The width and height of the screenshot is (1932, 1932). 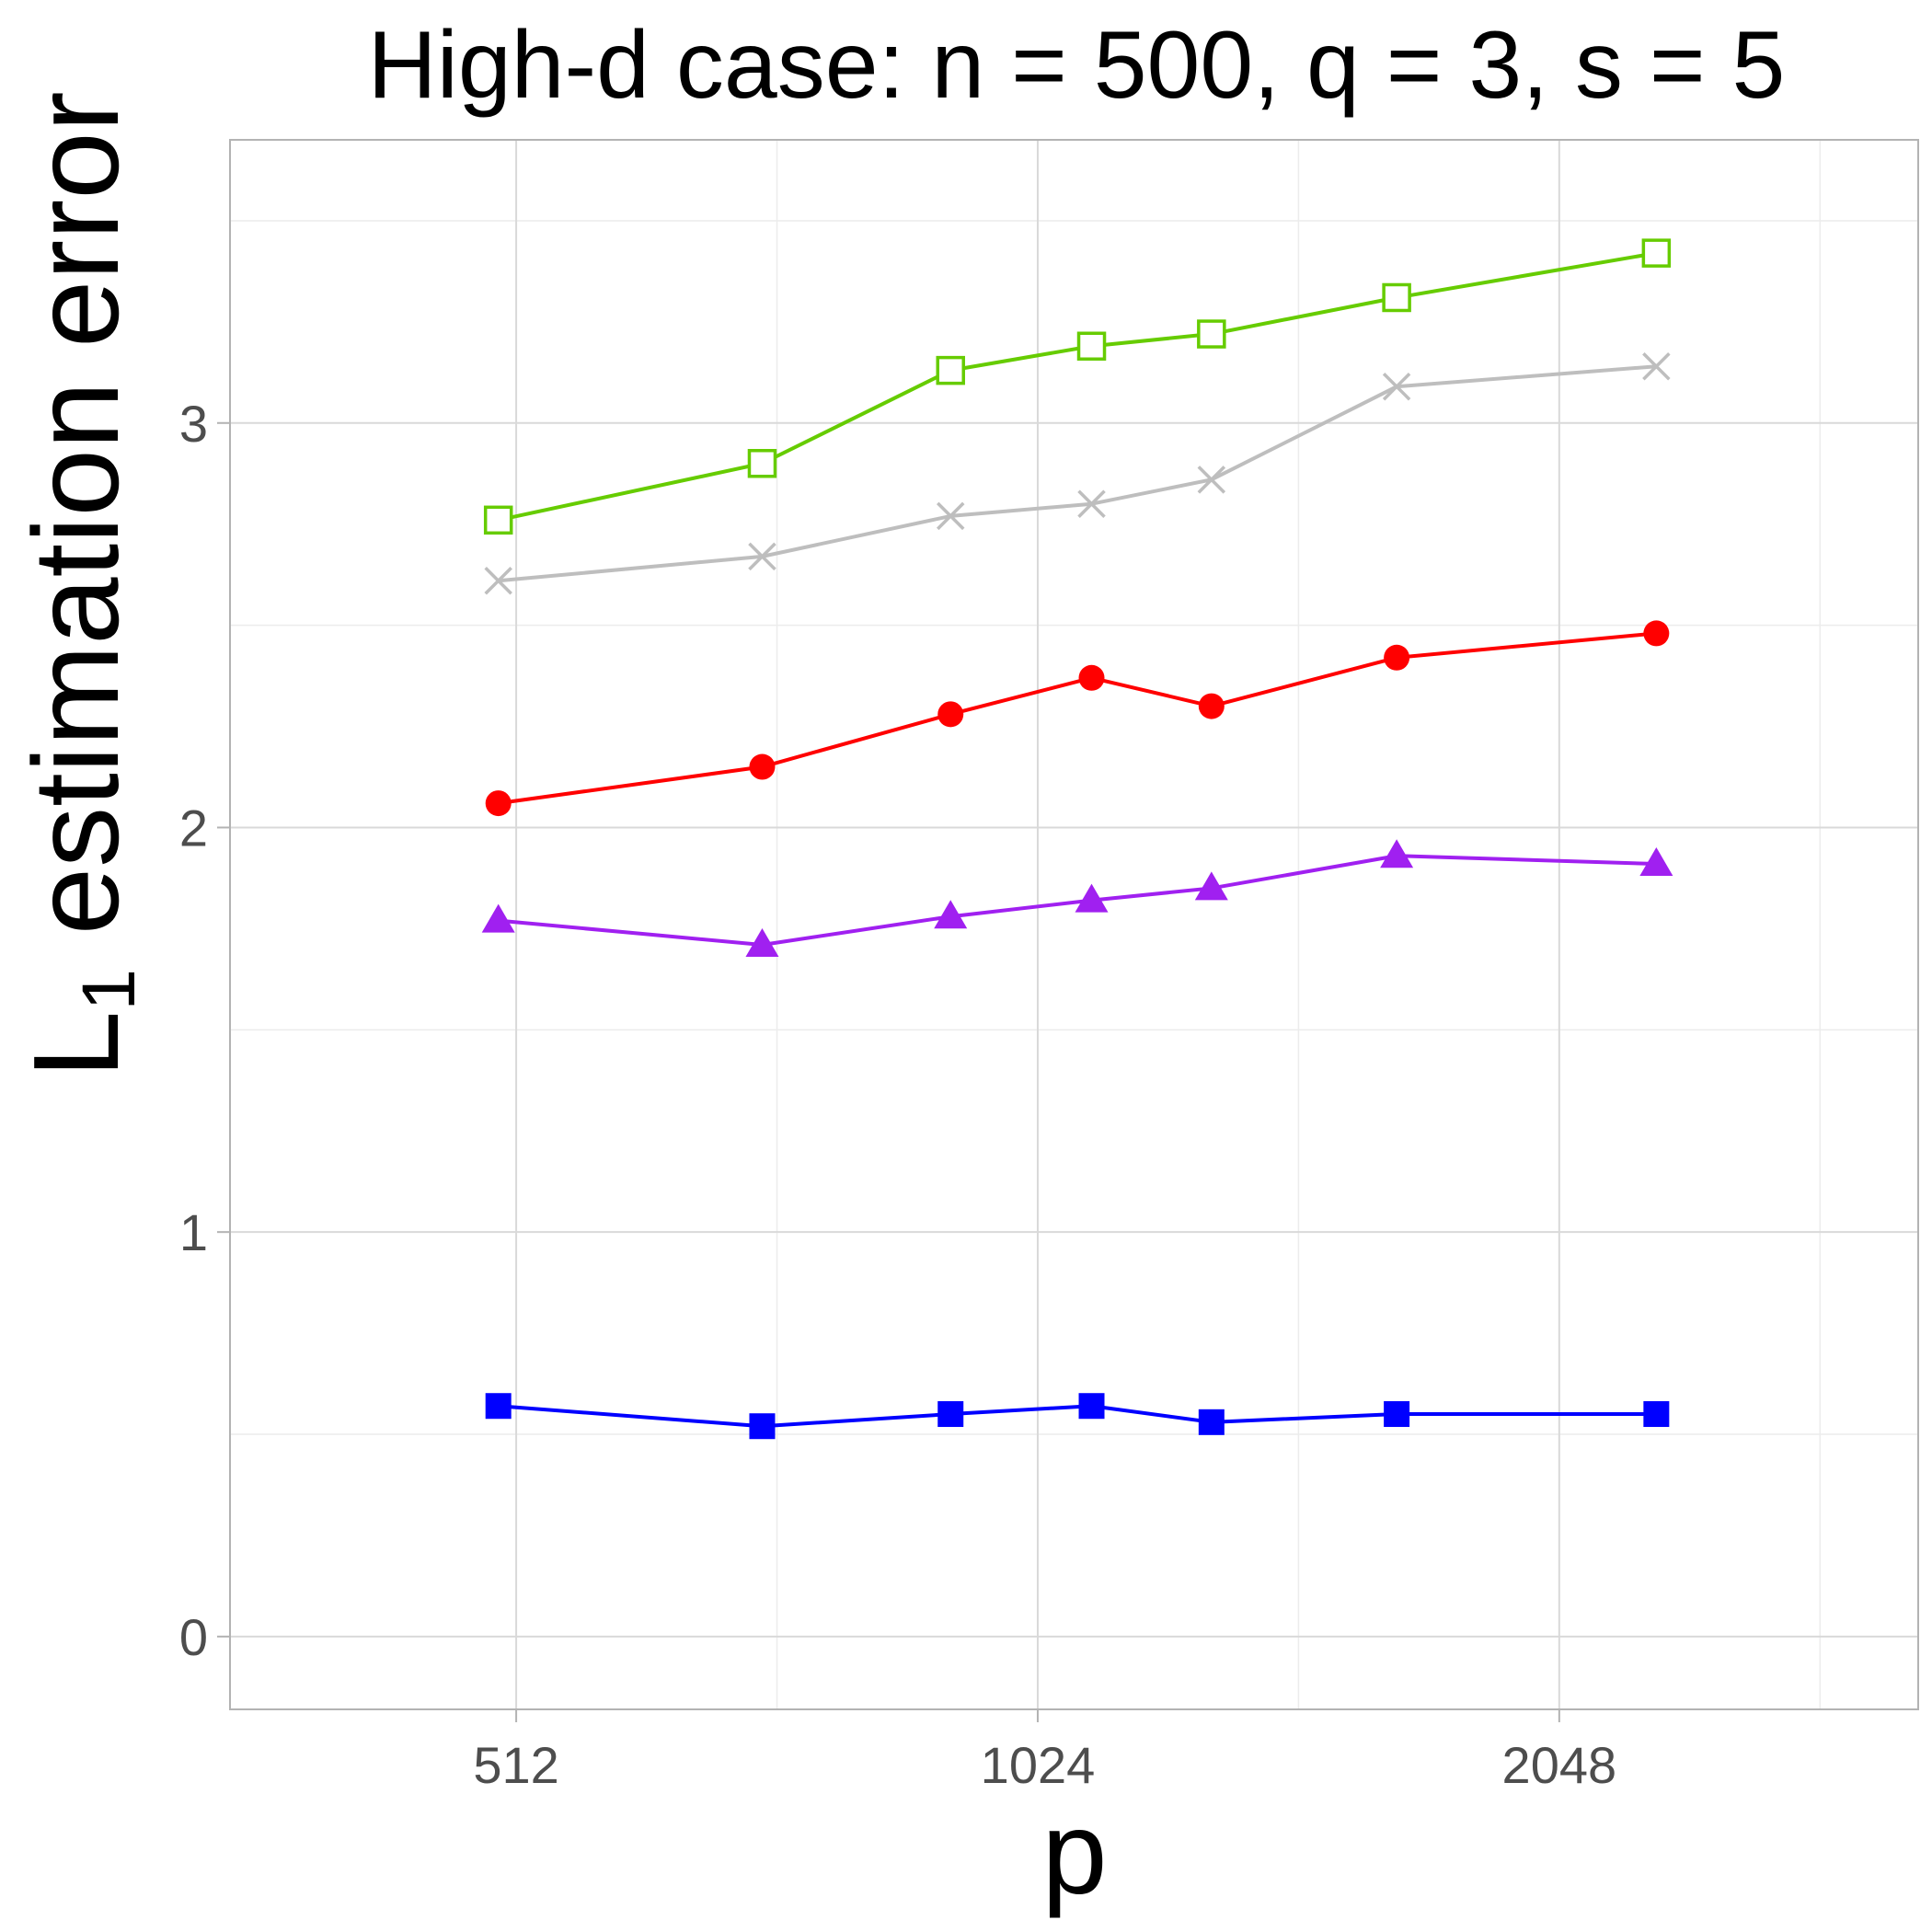 I want to click on x-tick-label: 512, so click(x=515, y=1765).